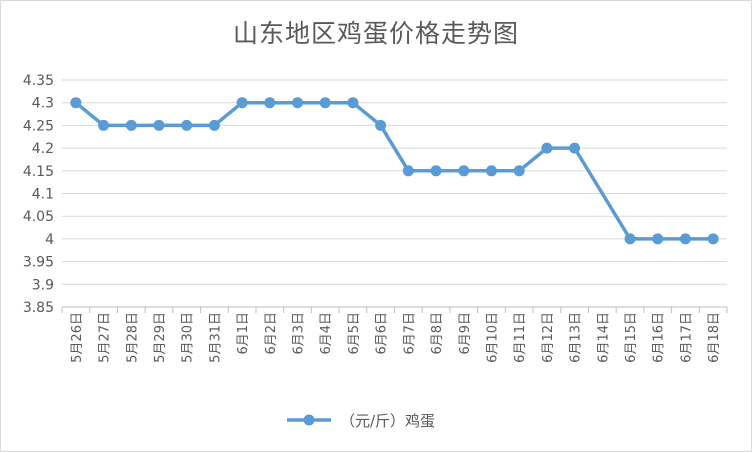 The width and height of the screenshot is (752, 452). Describe the element at coordinates (686, 337) in the screenshot. I see `x-tick-label: 6月17日` at that location.